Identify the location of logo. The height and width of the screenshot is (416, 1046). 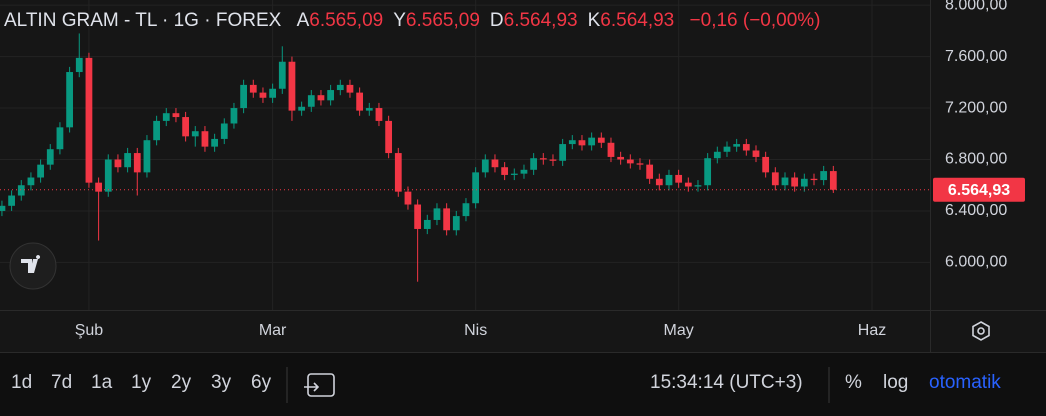
(33, 266).